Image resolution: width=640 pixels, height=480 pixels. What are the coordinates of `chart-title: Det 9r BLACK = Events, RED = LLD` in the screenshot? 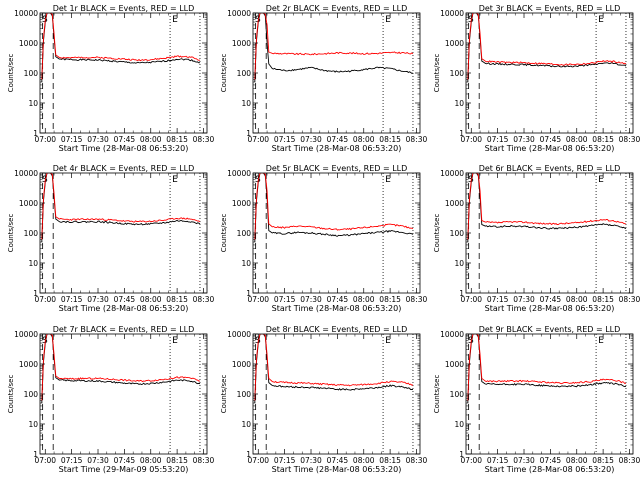 It's located at (550, 329).